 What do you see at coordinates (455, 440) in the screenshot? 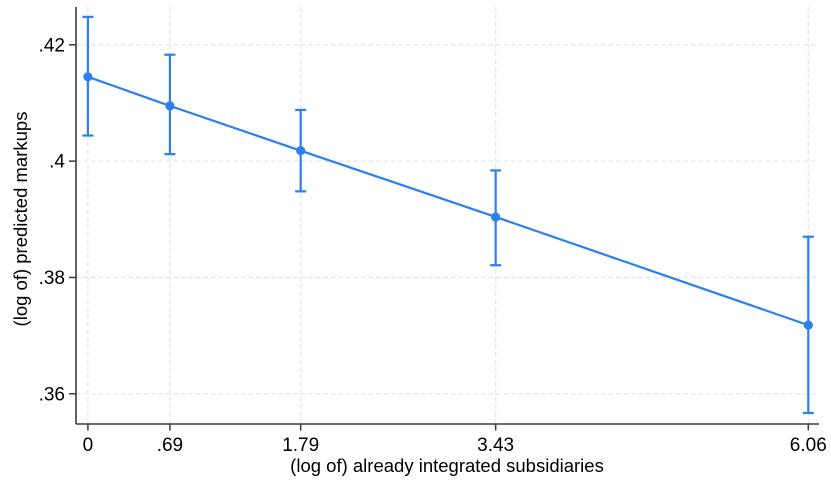
I see `x-axis-ticks: 0 .69 1.79 3.43 6.06` at bounding box center [455, 440].